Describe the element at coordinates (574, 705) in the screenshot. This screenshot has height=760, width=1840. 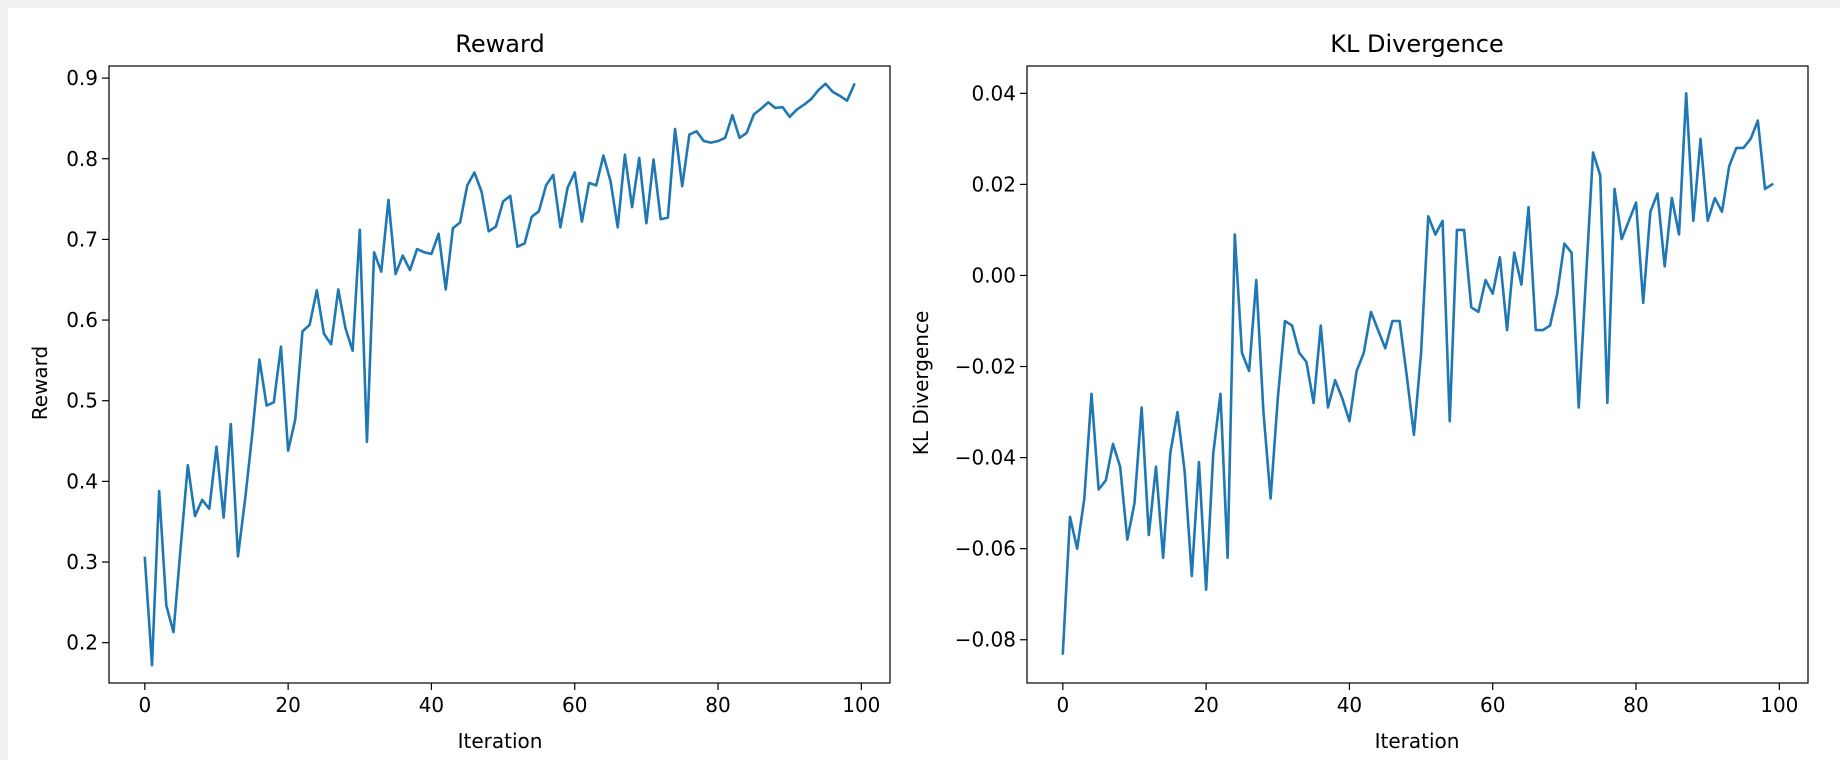
I see `reward-xtick-label: 60` at that location.